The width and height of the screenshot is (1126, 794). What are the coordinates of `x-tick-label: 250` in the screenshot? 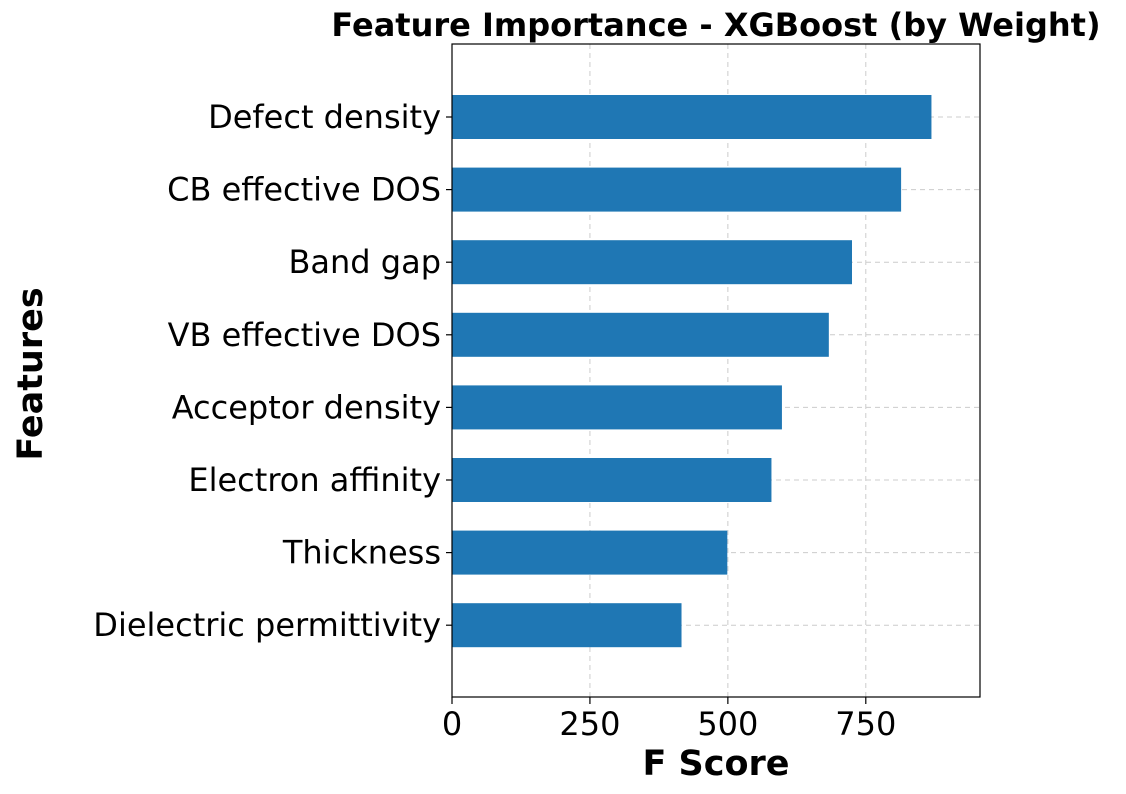 It's located at (589, 724).